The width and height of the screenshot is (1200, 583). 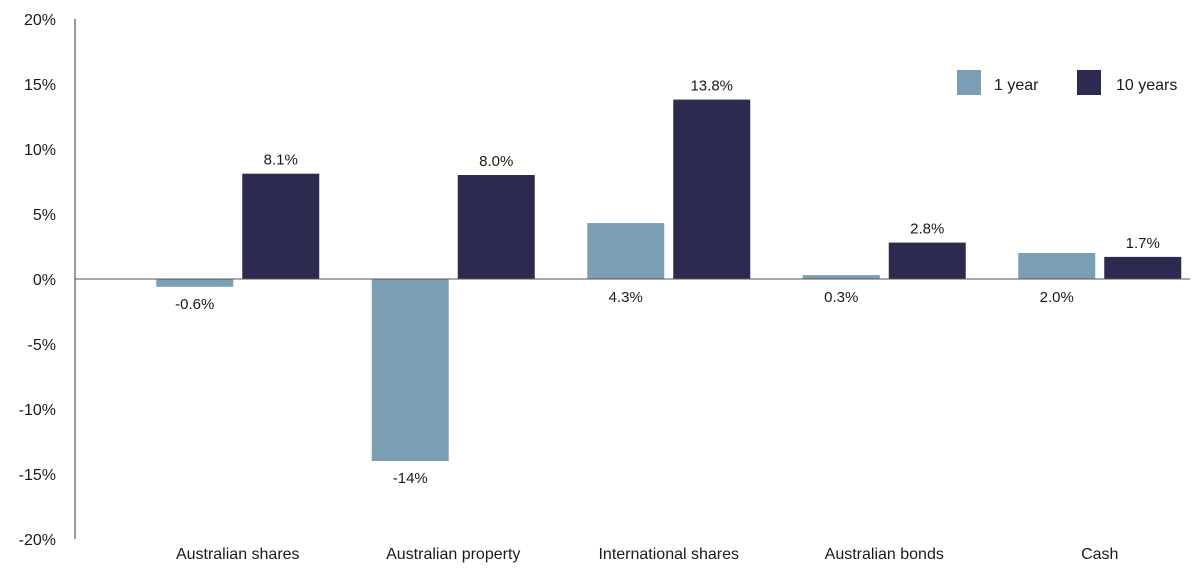 I want to click on x-category-label: Australian bonds, so click(x=884, y=554).